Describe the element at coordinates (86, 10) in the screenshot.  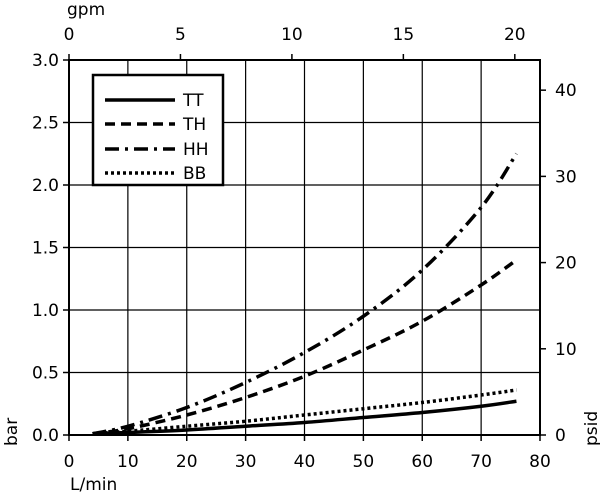
I see `x-top-axis-label: gpm` at that location.